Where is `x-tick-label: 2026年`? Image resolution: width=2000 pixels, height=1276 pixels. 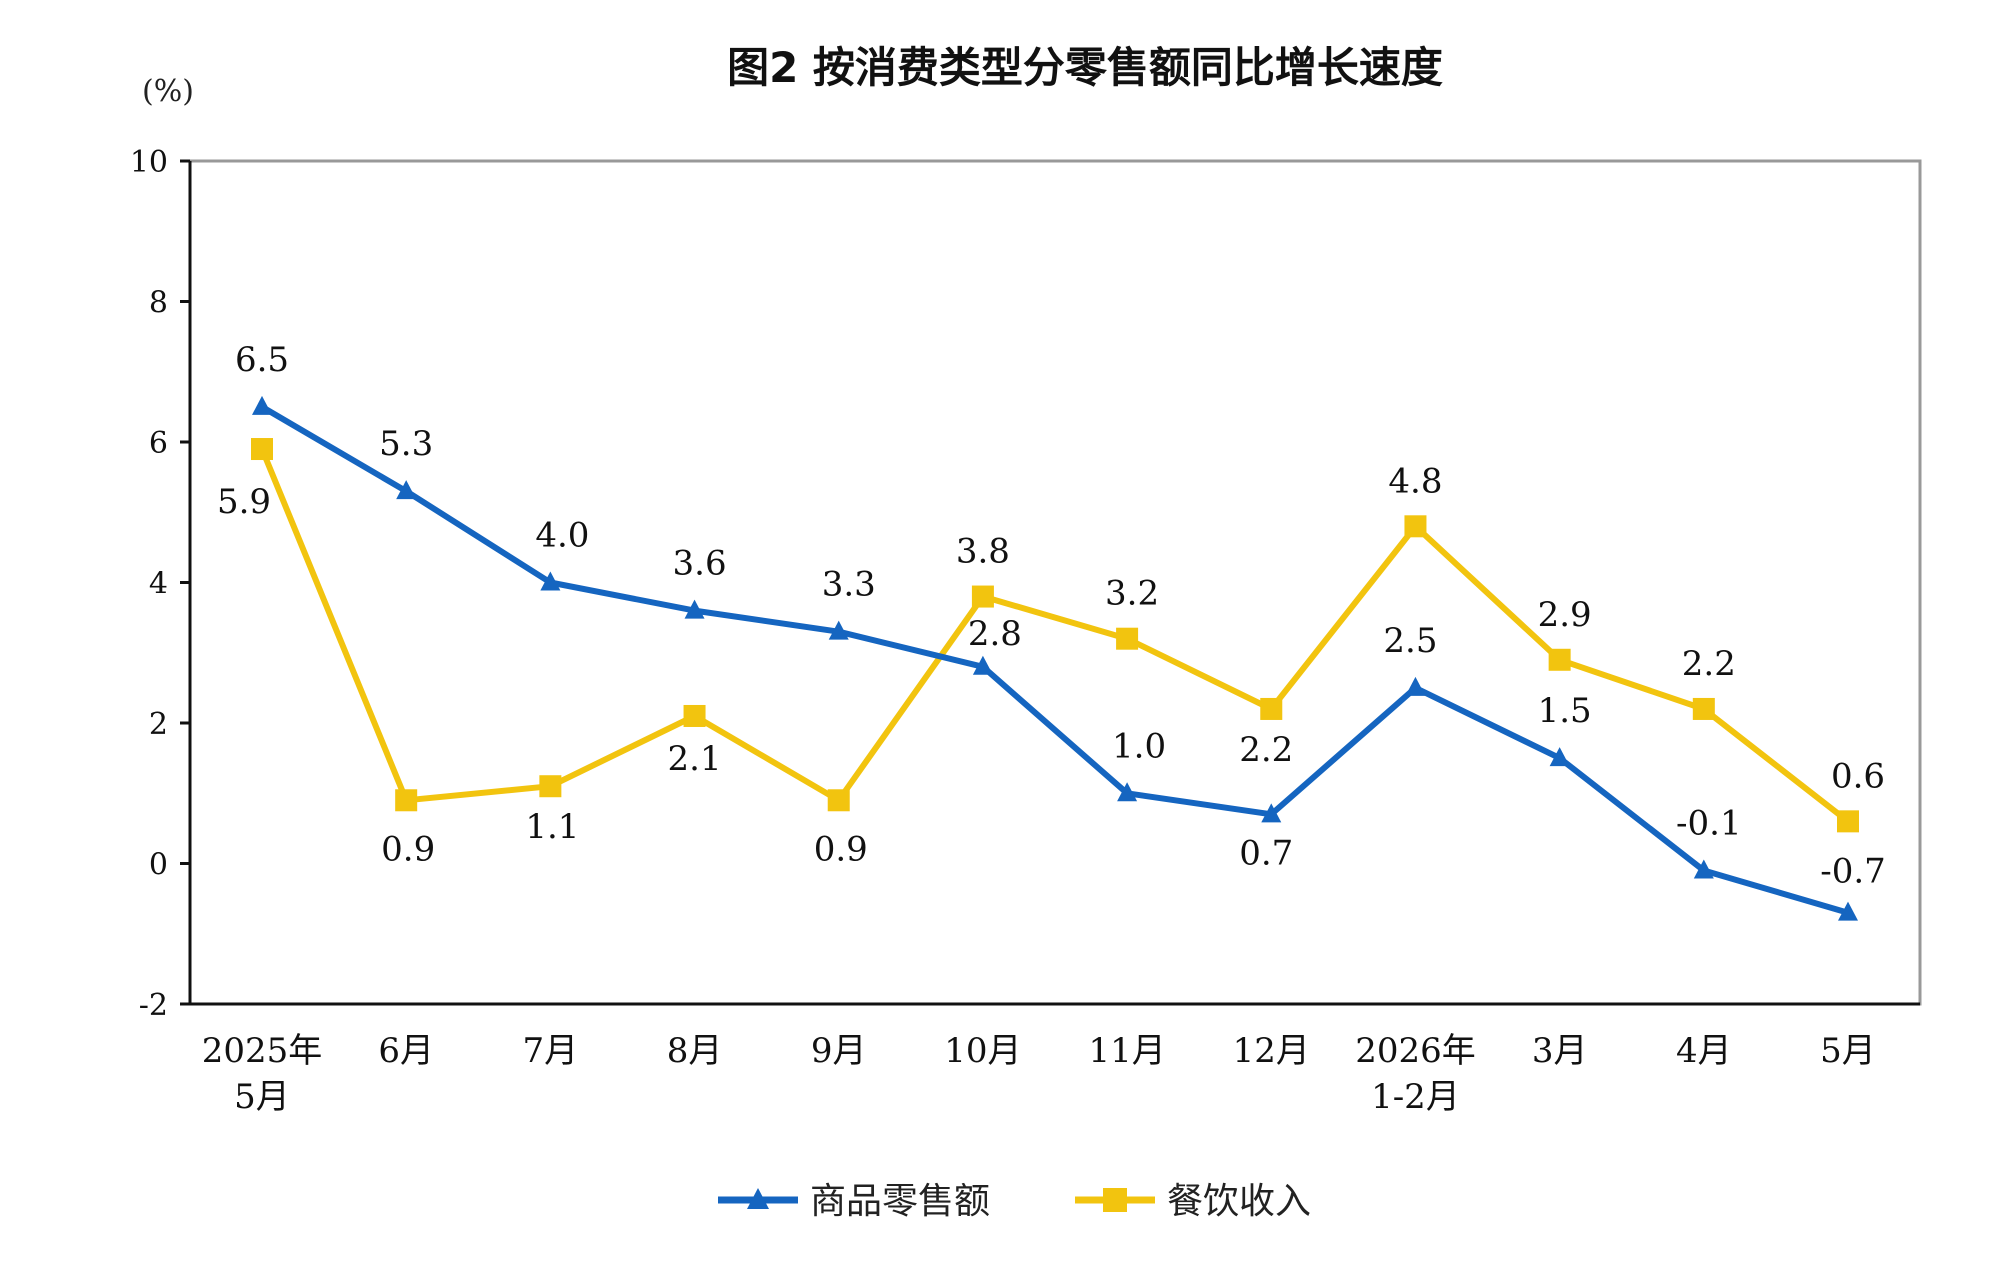 x-tick-label: 2026年 is located at coordinates (1415, 1051).